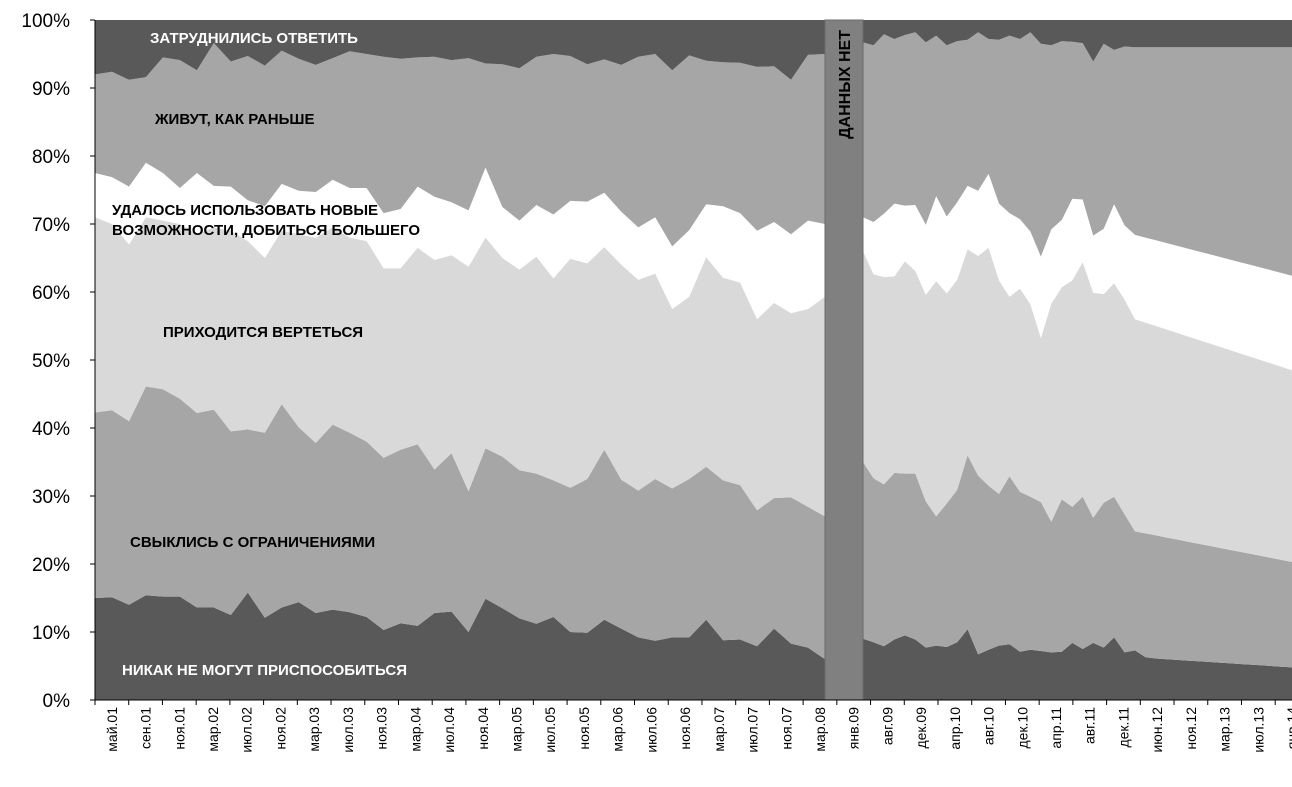 The height and width of the screenshot is (787, 1292). Describe the element at coordinates (245, 210) in the screenshot. I see `band-label: УДАЛОСЬ ИСПОЛЬЗОВАТЬ НОВЫЕ` at that location.